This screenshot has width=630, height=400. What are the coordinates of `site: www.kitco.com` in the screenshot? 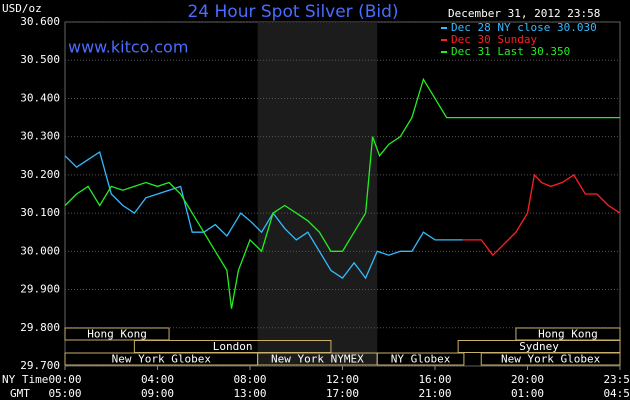 It's located at (128, 47).